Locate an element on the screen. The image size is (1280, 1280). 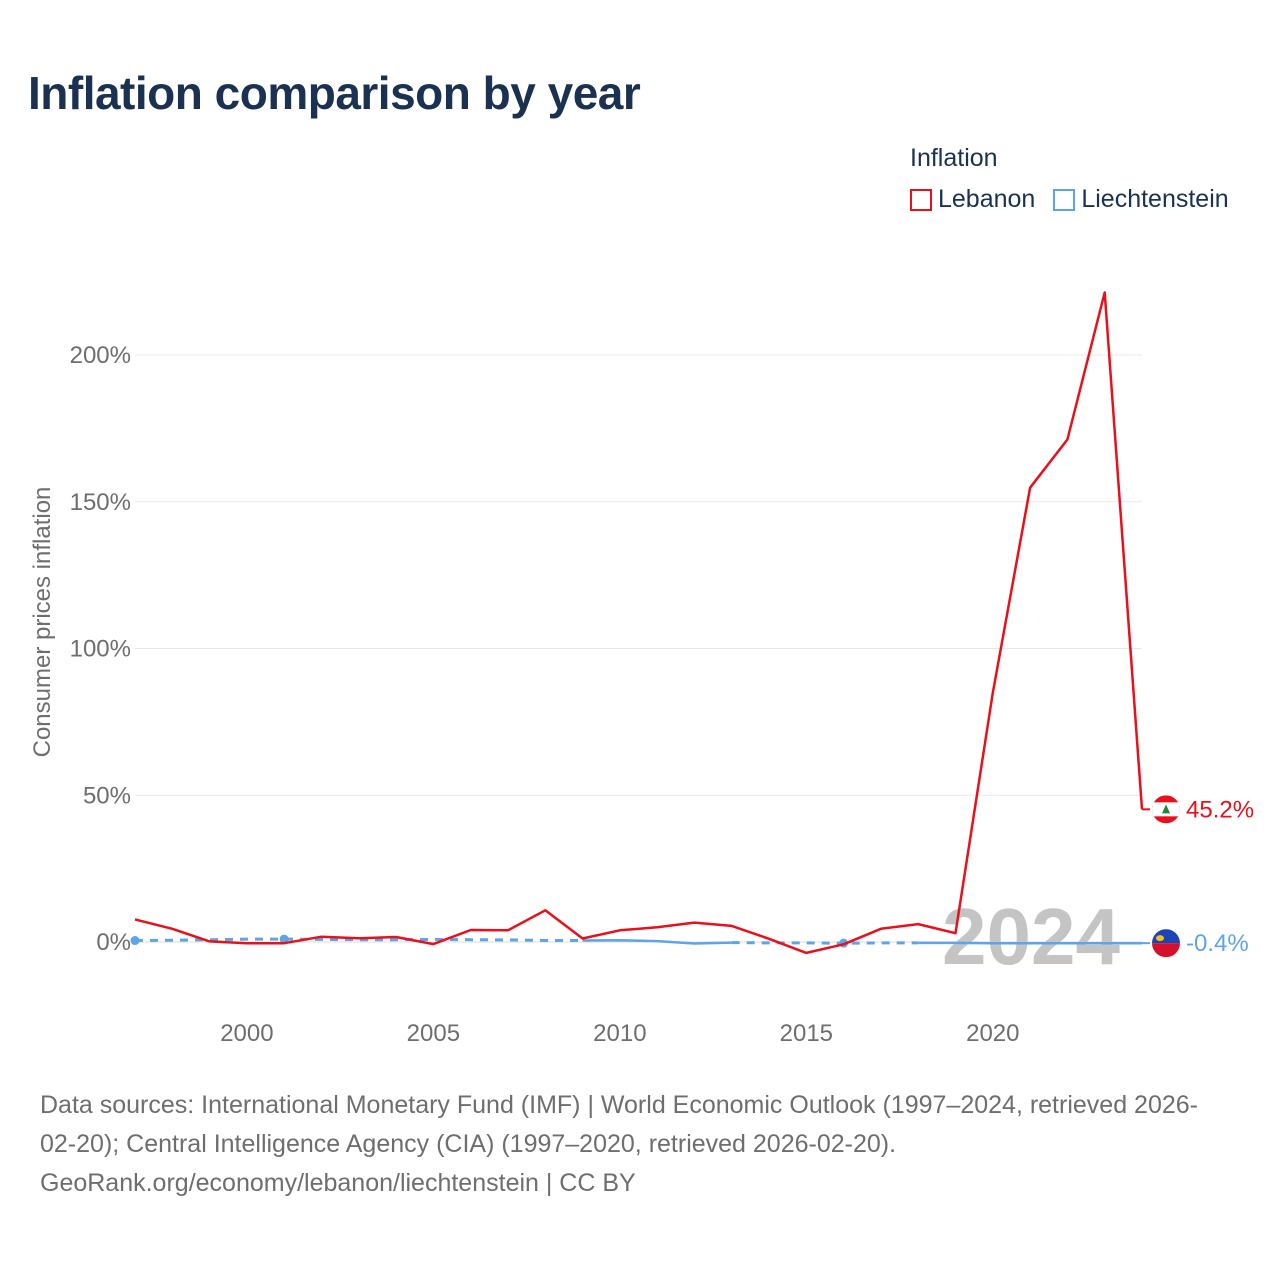
legend-title: Inflation is located at coordinates (954, 158).